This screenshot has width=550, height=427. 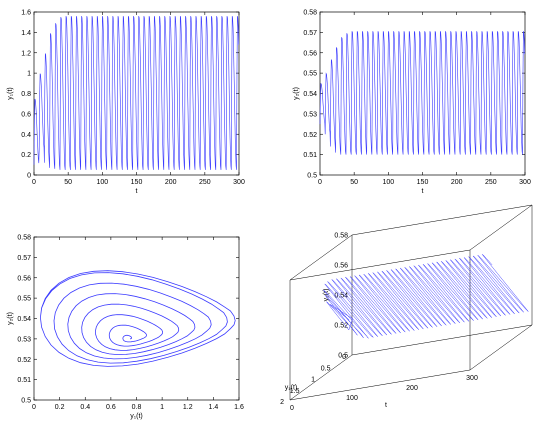 What do you see at coordinates (239, 407) in the screenshot?
I see `x-tick-label: 1.6` at bounding box center [239, 407].